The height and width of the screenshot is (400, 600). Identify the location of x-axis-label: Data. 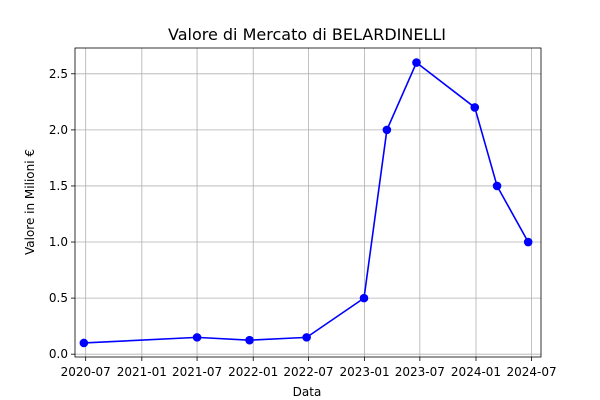
(307, 392).